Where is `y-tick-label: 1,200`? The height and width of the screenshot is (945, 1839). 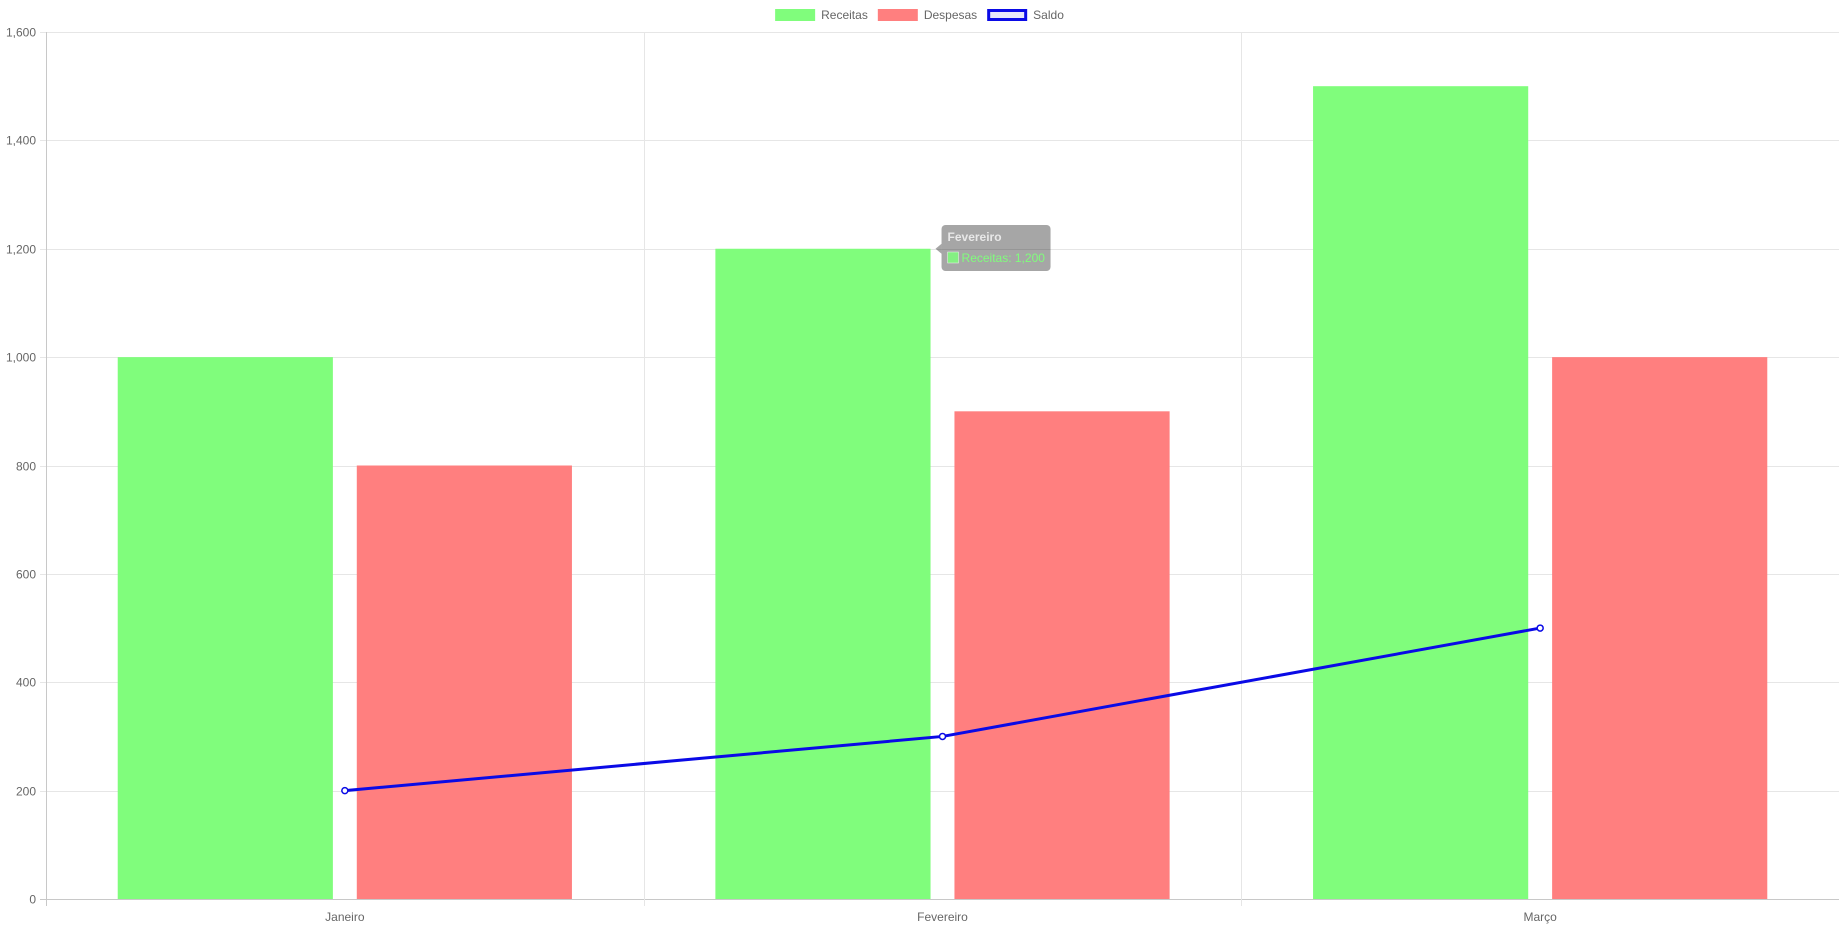
y-tick-label: 1,200 is located at coordinates (21, 250).